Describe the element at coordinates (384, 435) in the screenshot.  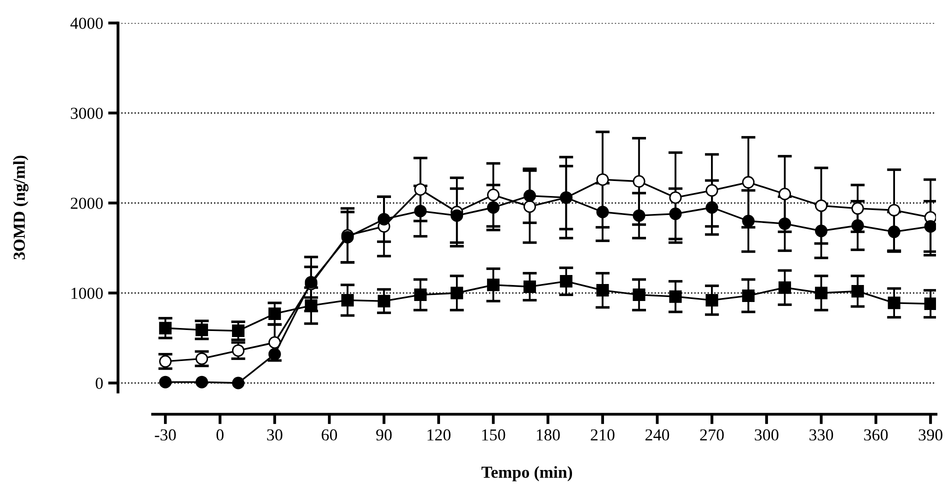
I see `x-tick-label: 90` at that location.